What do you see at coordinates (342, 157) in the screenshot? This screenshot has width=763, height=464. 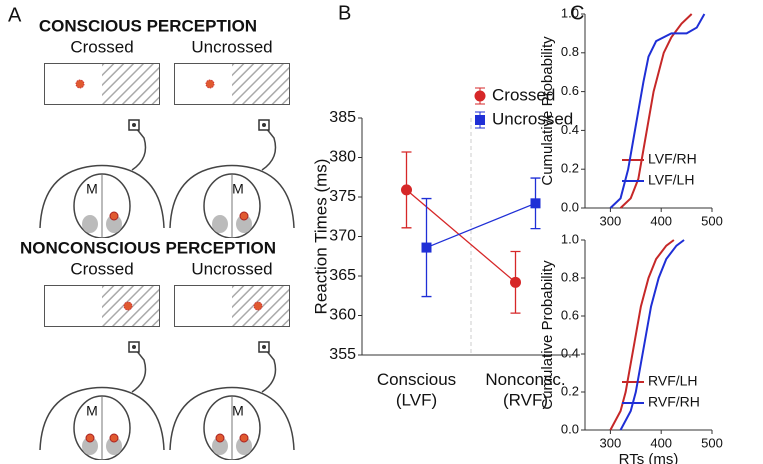 I see `y-tick-label: 380` at bounding box center [342, 157].